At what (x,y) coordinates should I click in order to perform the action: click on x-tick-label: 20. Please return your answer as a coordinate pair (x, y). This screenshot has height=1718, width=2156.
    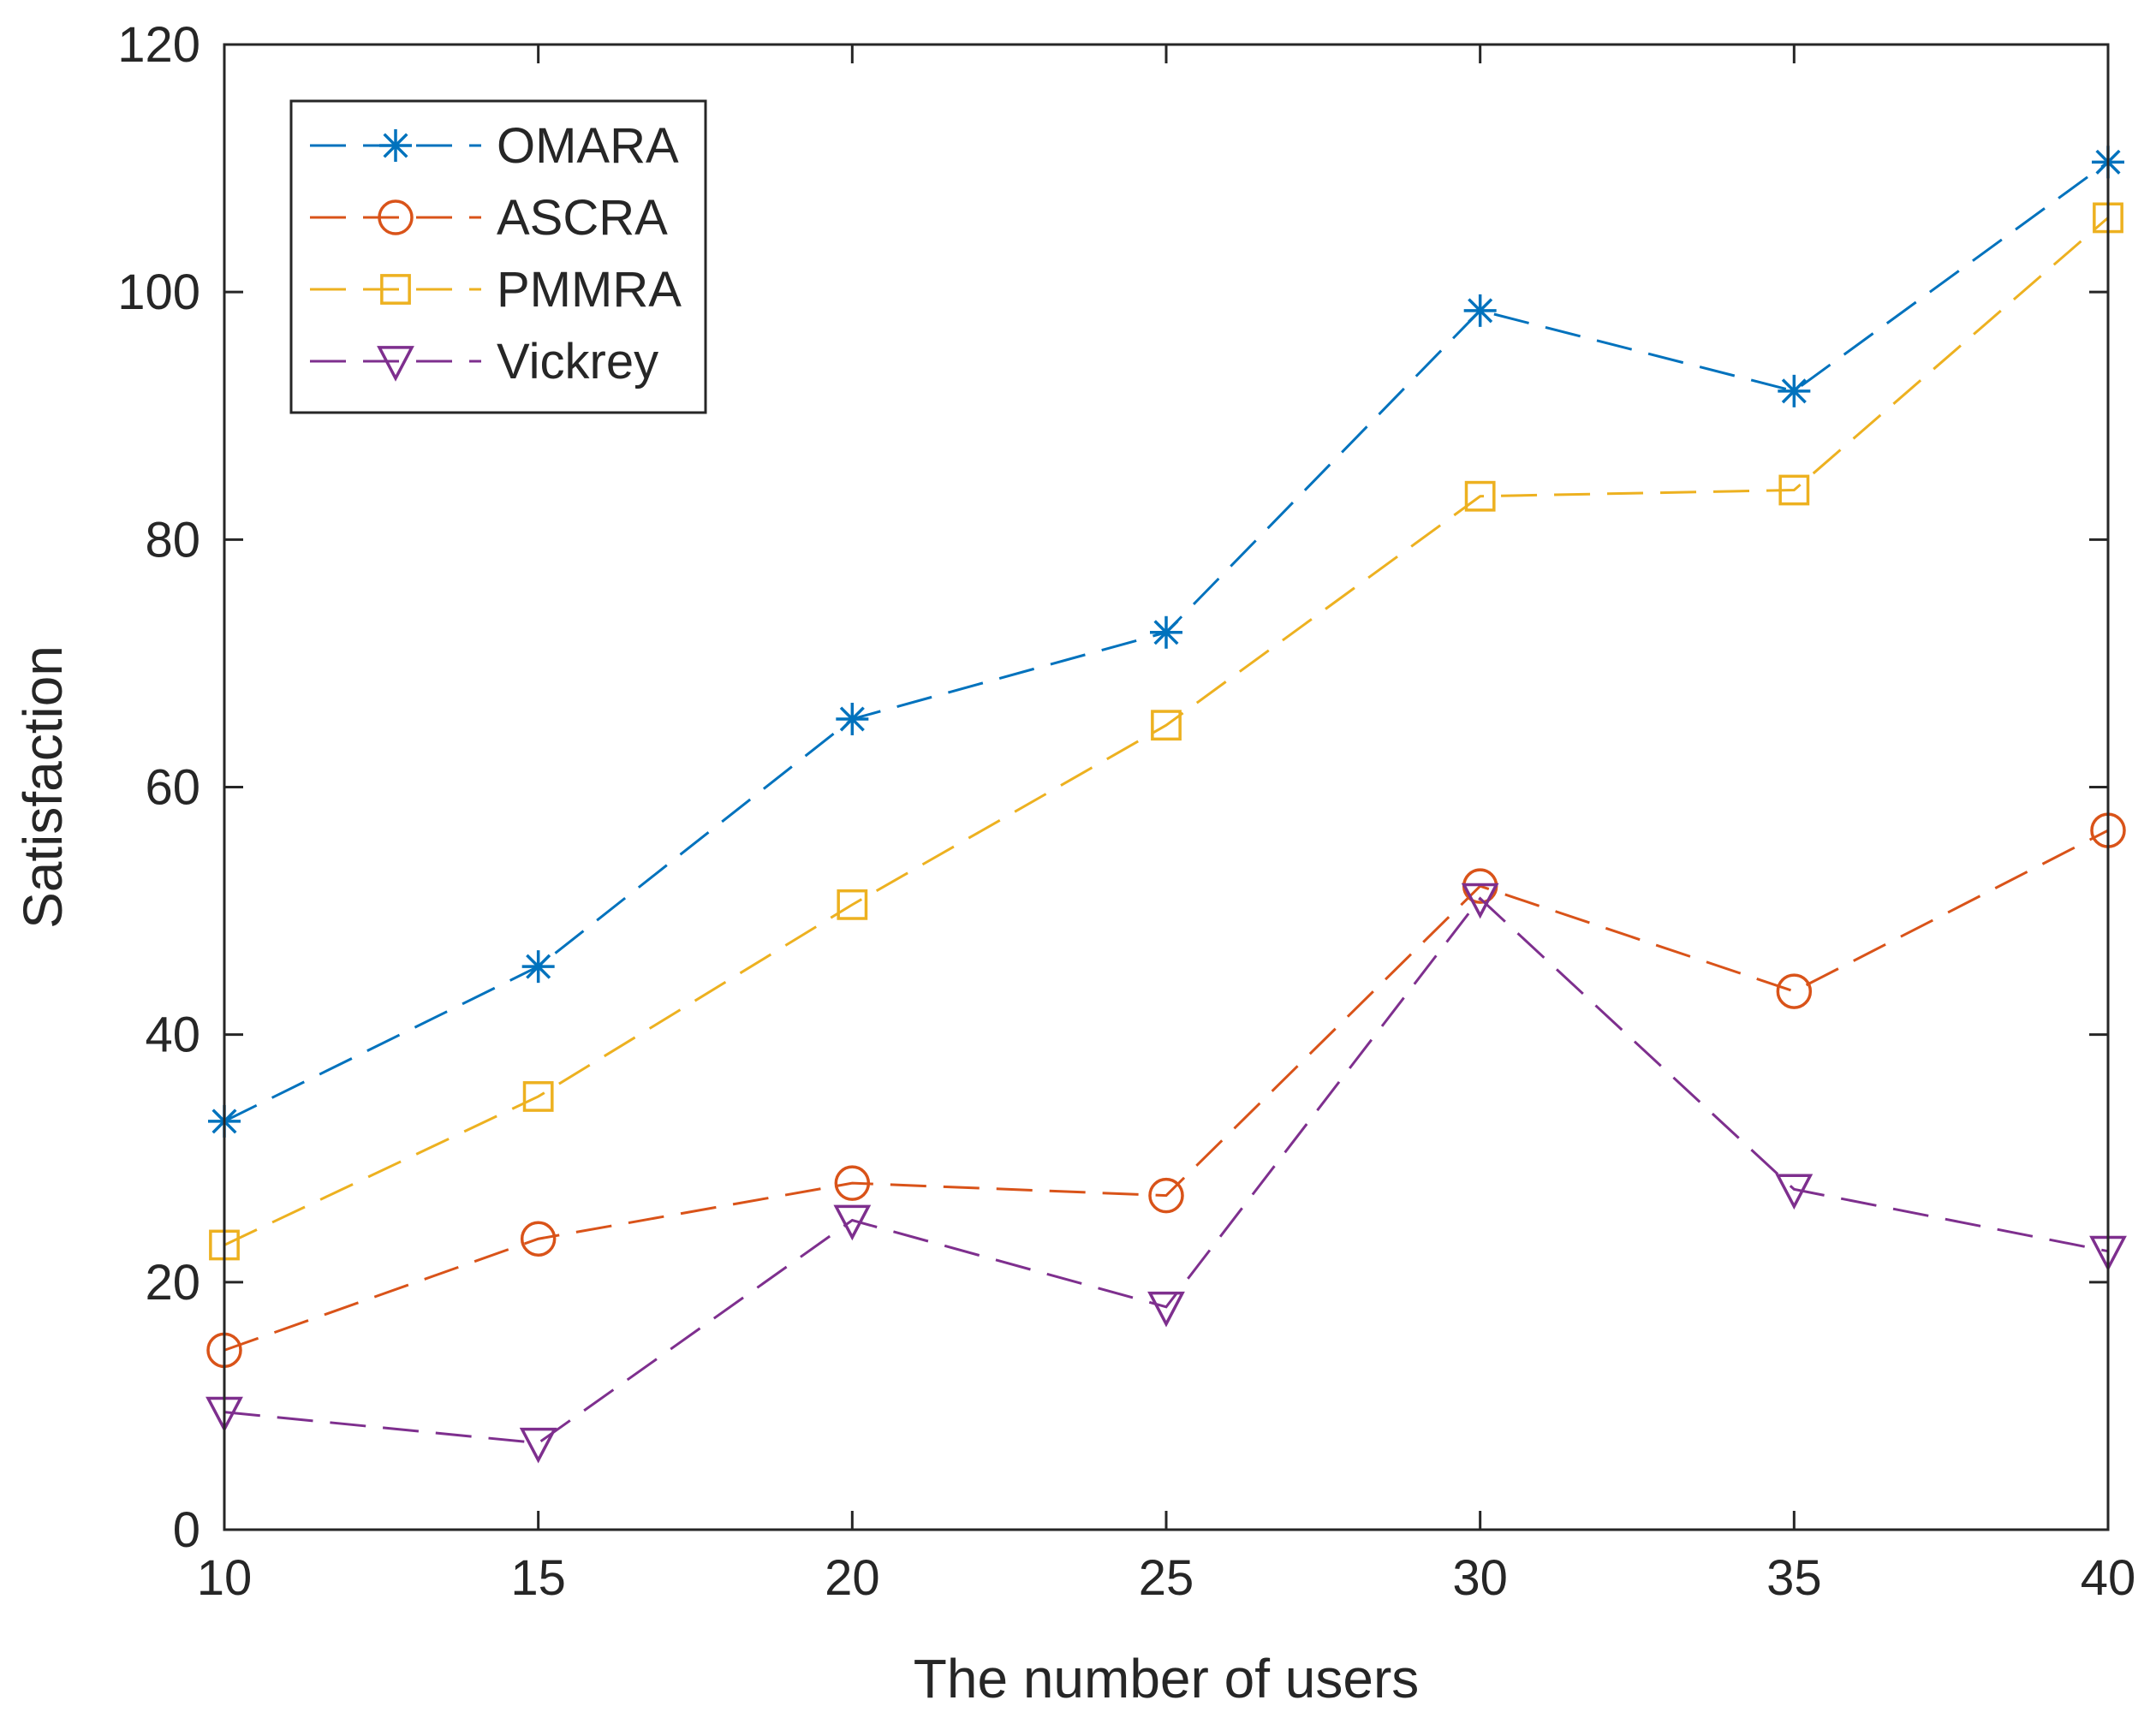
    Looking at the image, I should click on (852, 1578).